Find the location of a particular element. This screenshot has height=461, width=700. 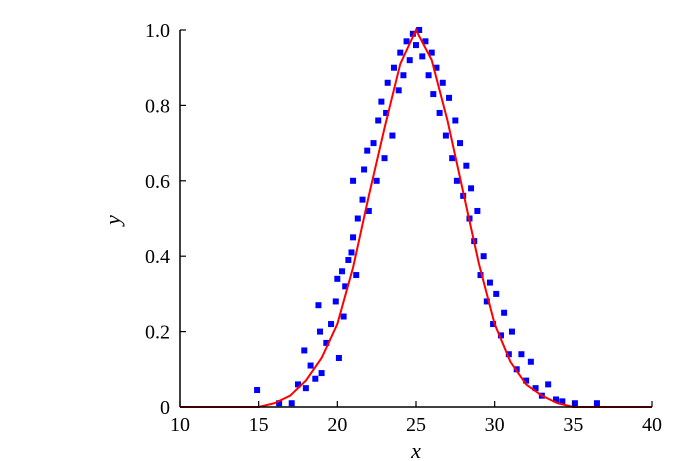

x-tick-label: 20 is located at coordinates (337, 425).